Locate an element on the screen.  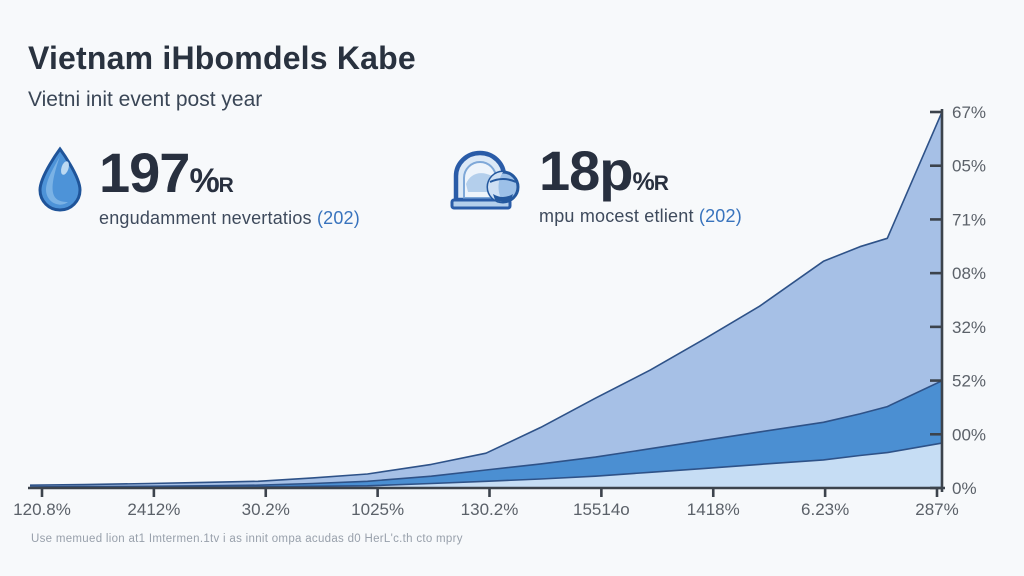
stat-block-2: 18p%R mpu mocest etlient (202) is located at coordinates (593, 185).